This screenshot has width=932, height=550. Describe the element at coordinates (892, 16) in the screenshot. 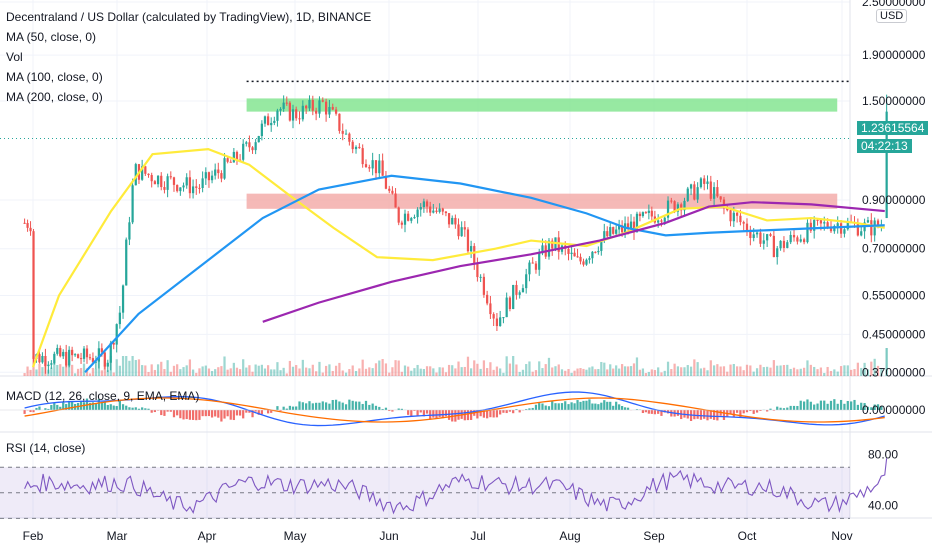

I see `currency-selector: USD` at that location.